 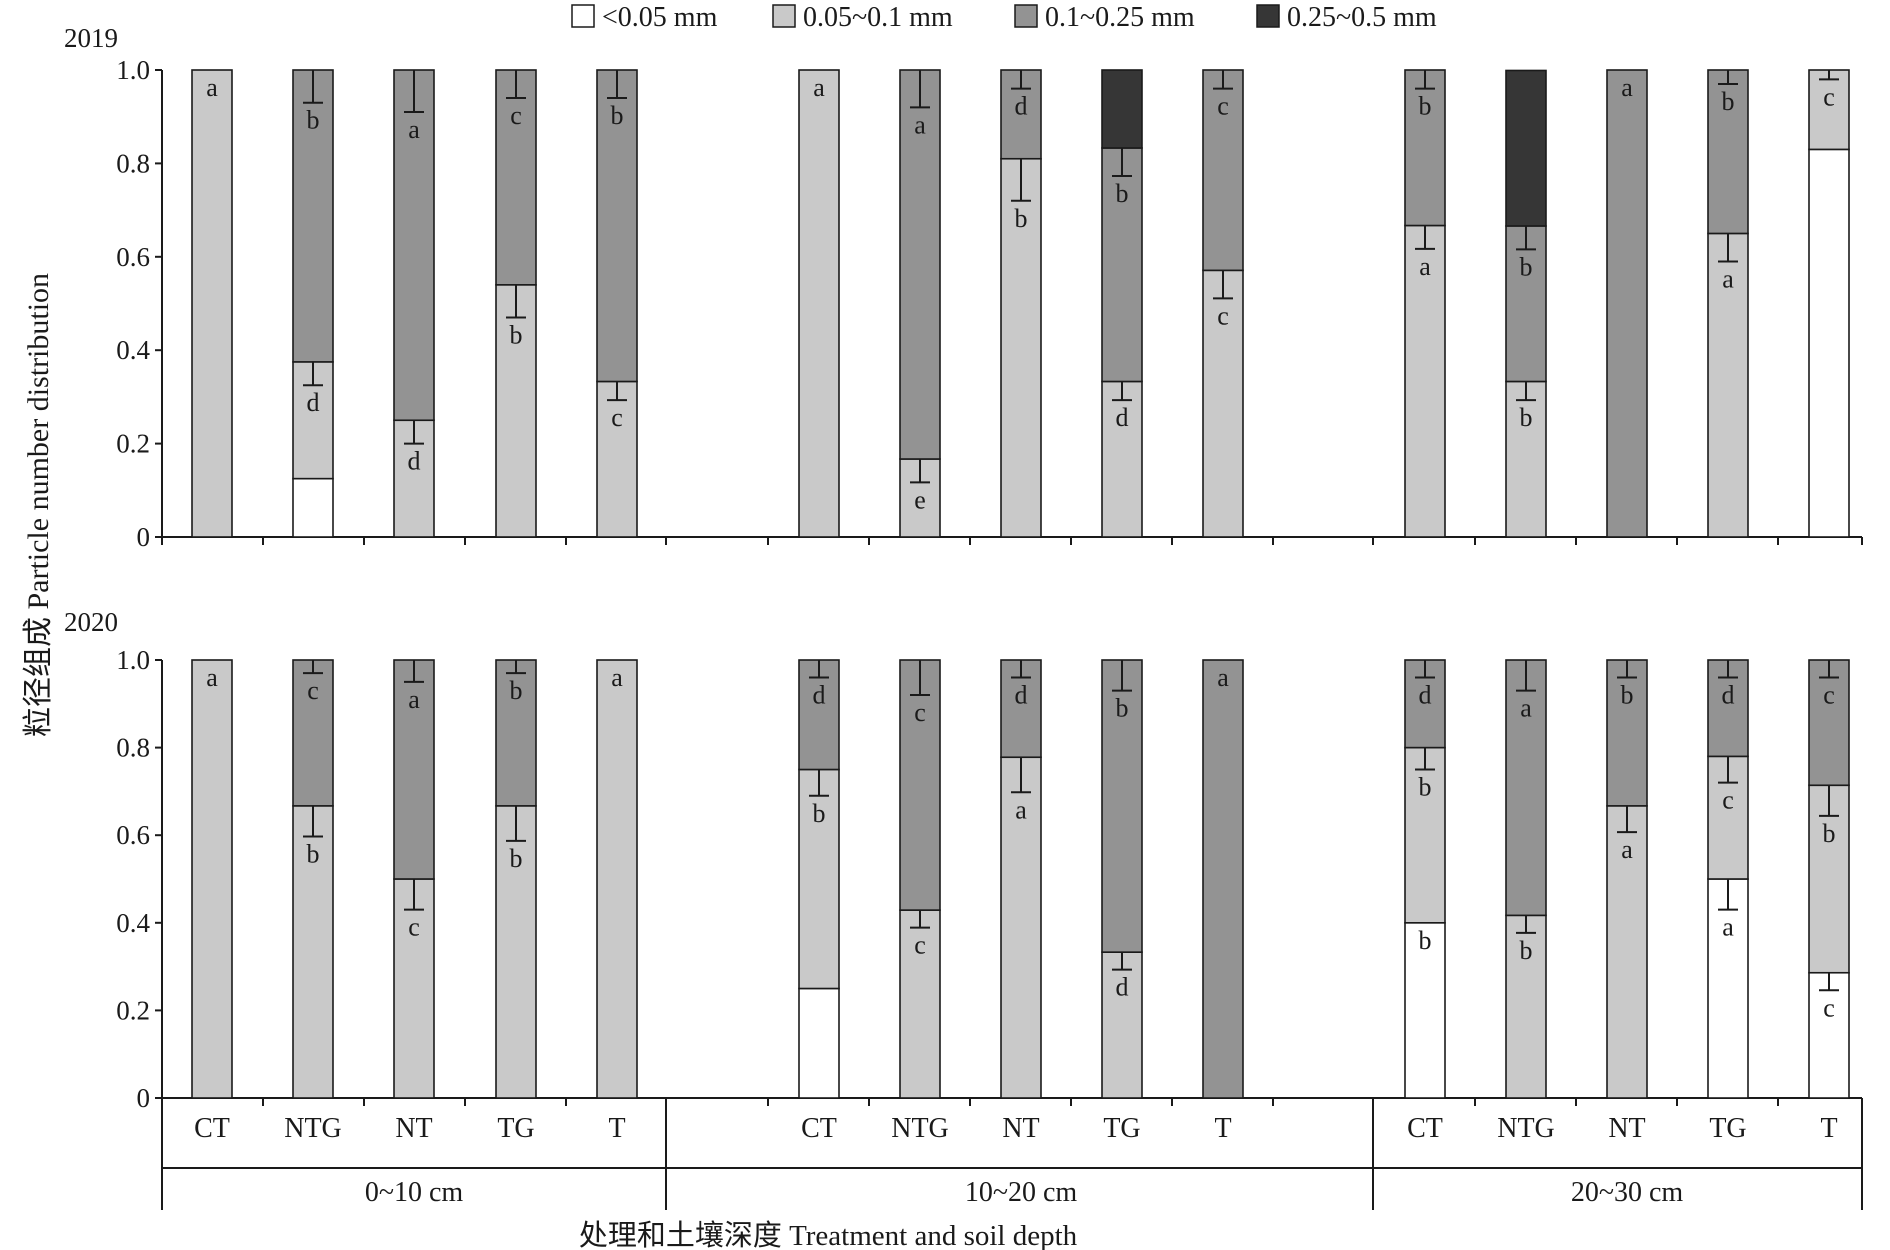 I want to click on bar-10~20 cm-T: a, so click(x=1223, y=879).